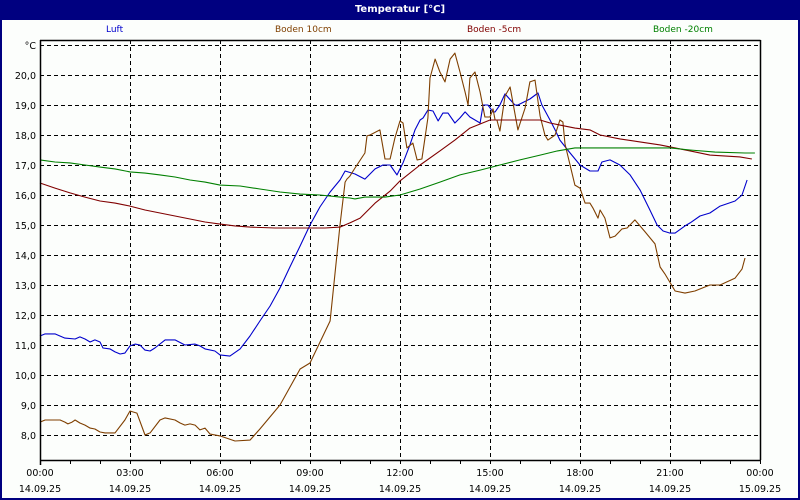 Image resolution: width=800 pixels, height=500 pixels. What do you see at coordinates (683, 30) in the screenshot?
I see `legend-item-boden-20cm: Boden -20cm` at bounding box center [683, 30].